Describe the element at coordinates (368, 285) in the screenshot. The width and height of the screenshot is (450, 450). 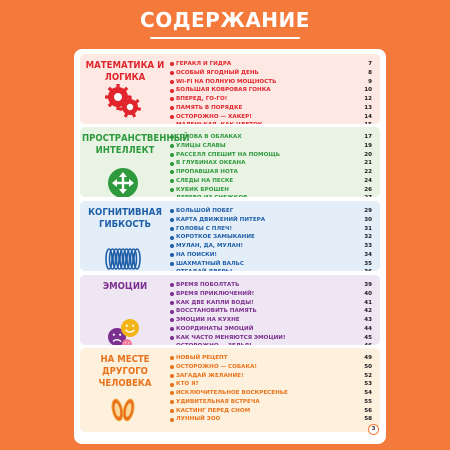
I see `entry-page-number: 39` at that location.